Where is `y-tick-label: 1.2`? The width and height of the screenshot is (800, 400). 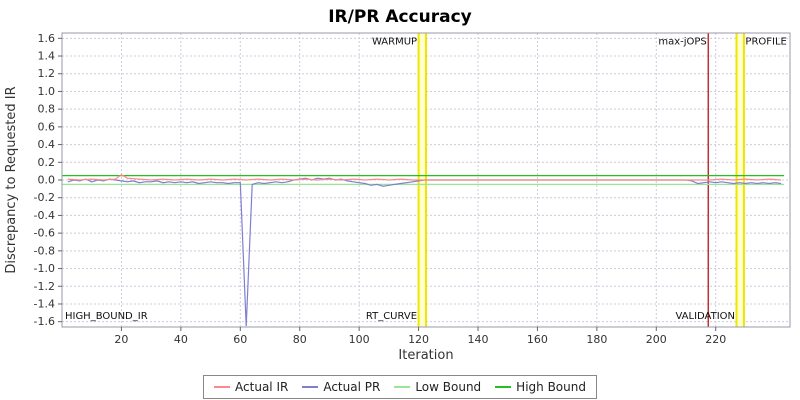
y-tick-label: 1.2 is located at coordinates (47, 73).